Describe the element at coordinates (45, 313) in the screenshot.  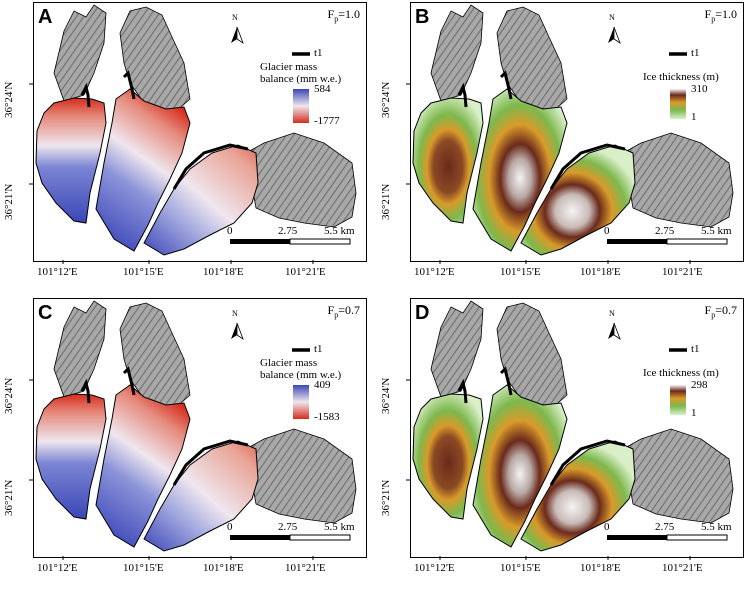
I see `panel-letter: C` at that location.